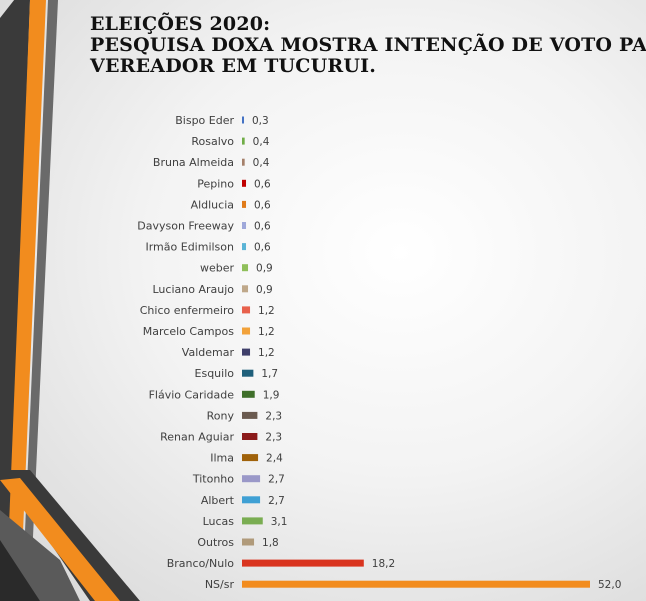 The image size is (646, 601). What do you see at coordinates (215, 373) in the screenshot?
I see `category-label: Esquilo` at bounding box center [215, 373].